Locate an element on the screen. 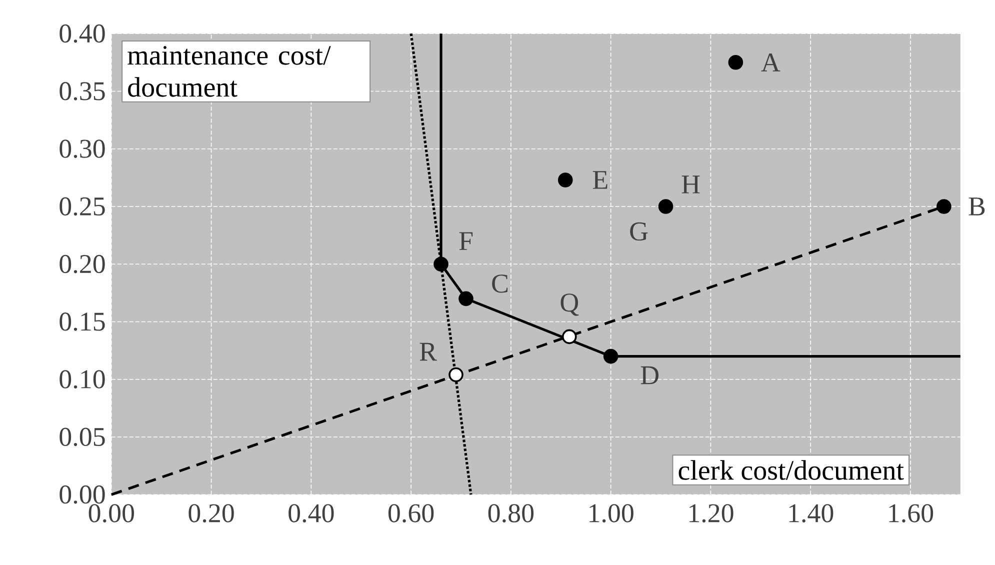 The height and width of the screenshot is (565, 995). x-tick-label: 1.00 is located at coordinates (612, 513).